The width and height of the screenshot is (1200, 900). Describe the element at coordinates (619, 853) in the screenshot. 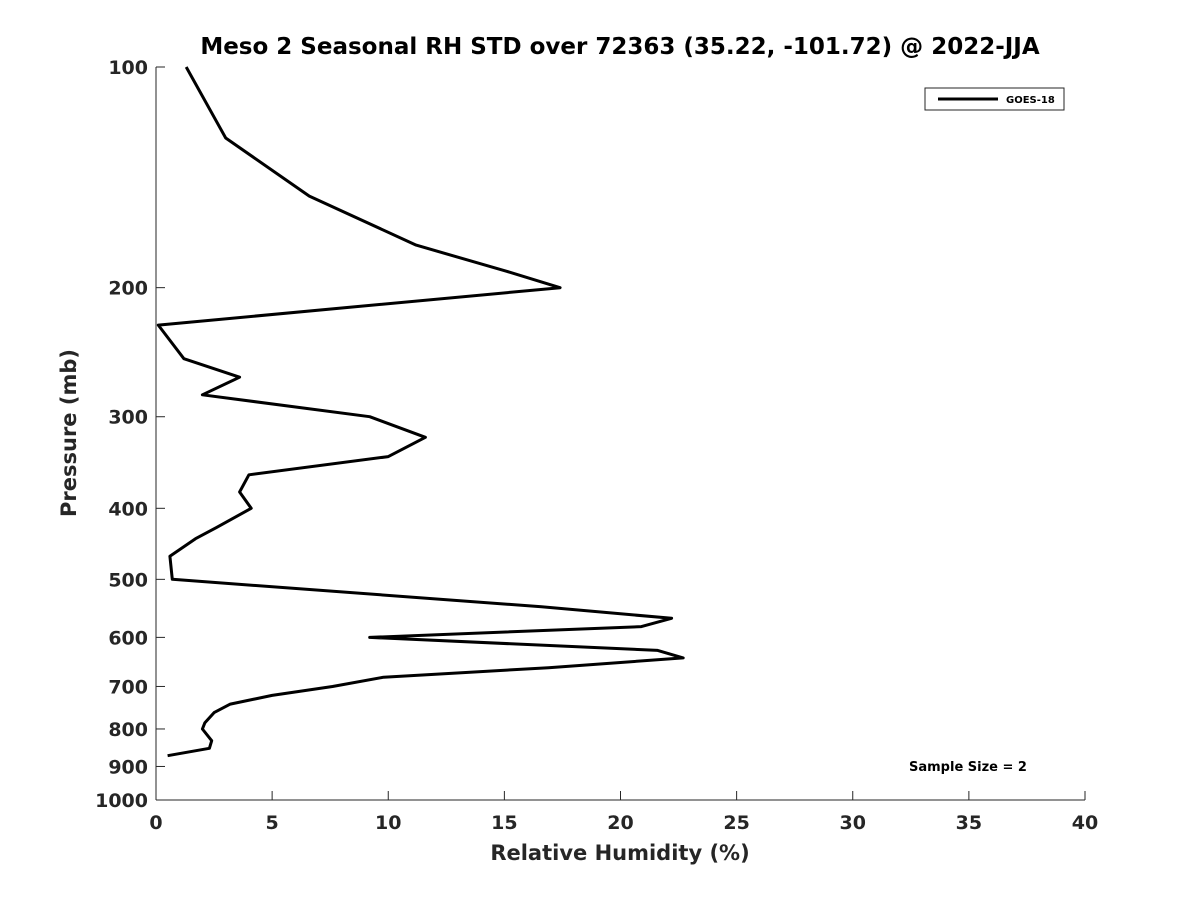

I see `x-axis-label: Relative Humidity (%)` at that location.